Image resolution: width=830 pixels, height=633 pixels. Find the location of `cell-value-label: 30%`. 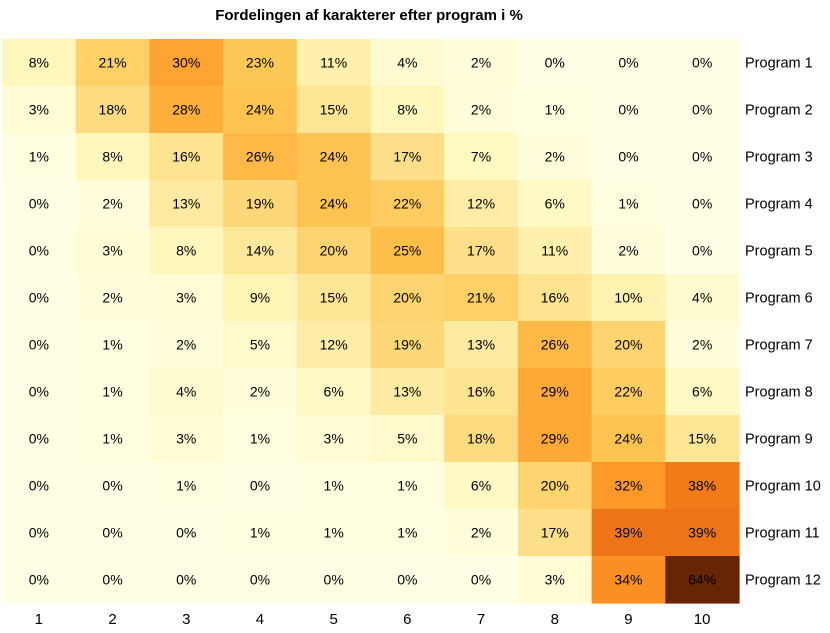

cell-value-label: 30% is located at coordinates (186, 63).